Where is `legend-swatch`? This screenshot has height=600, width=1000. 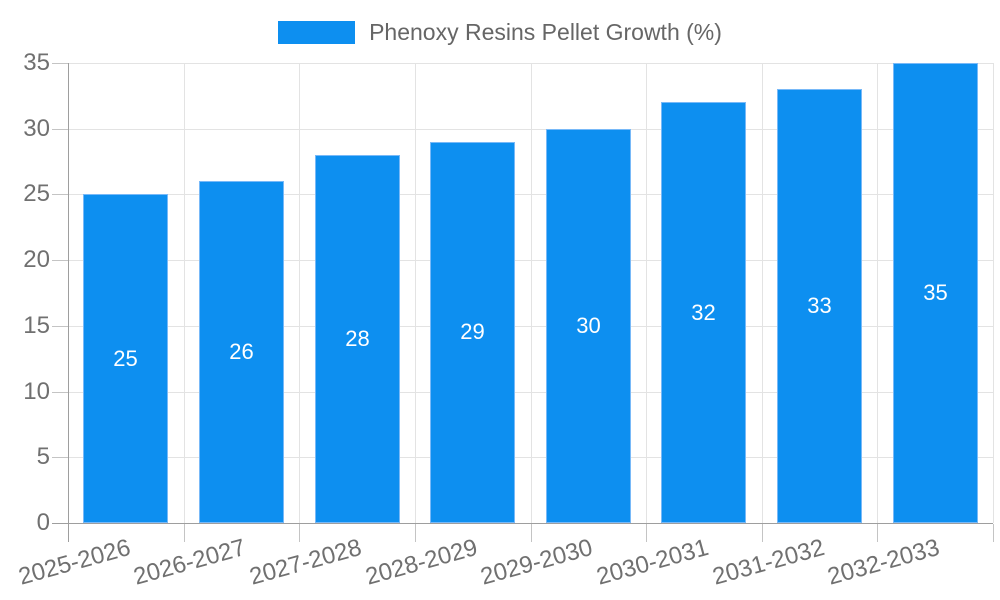 legend-swatch is located at coordinates (317, 32).